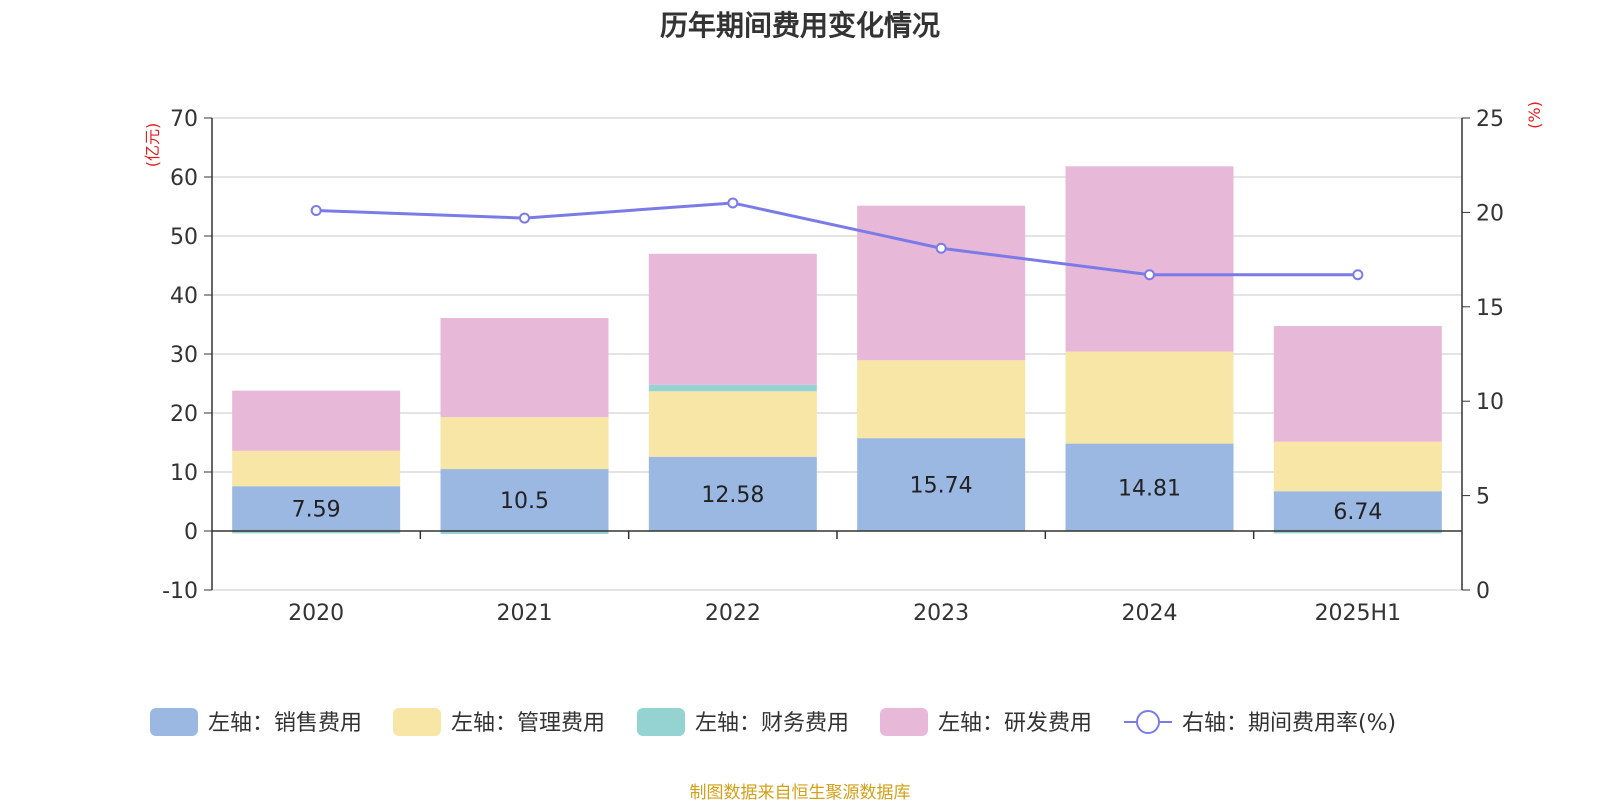  Describe the element at coordinates (184, 119) in the screenshot. I see `left-tick-label: 70` at that location.